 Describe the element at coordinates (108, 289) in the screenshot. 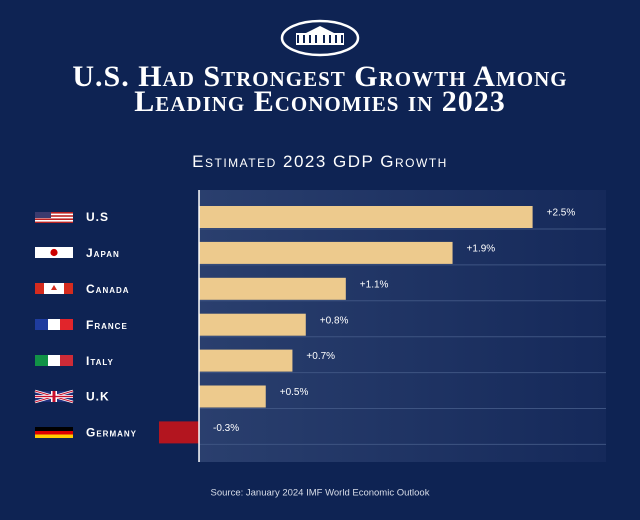

I see `category-label: Canada` at that location.